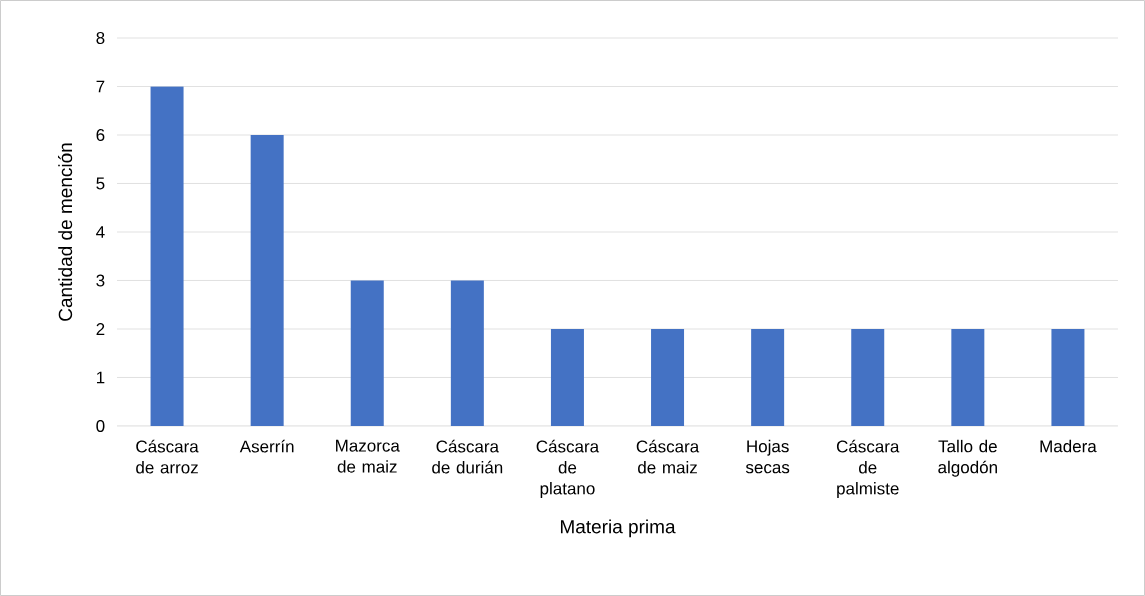 Image resolution: width=1145 pixels, height=596 pixels. What do you see at coordinates (100, 377) in the screenshot?
I see `y-tick-label: 1` at bounding box center [100, 377].